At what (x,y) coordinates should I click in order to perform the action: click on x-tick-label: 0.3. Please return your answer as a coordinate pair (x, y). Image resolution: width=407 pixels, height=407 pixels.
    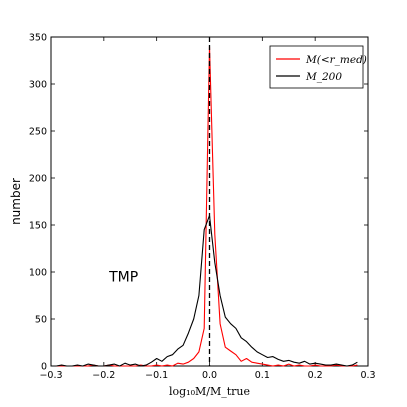
    Looking at the image, I should click on (367, 375).